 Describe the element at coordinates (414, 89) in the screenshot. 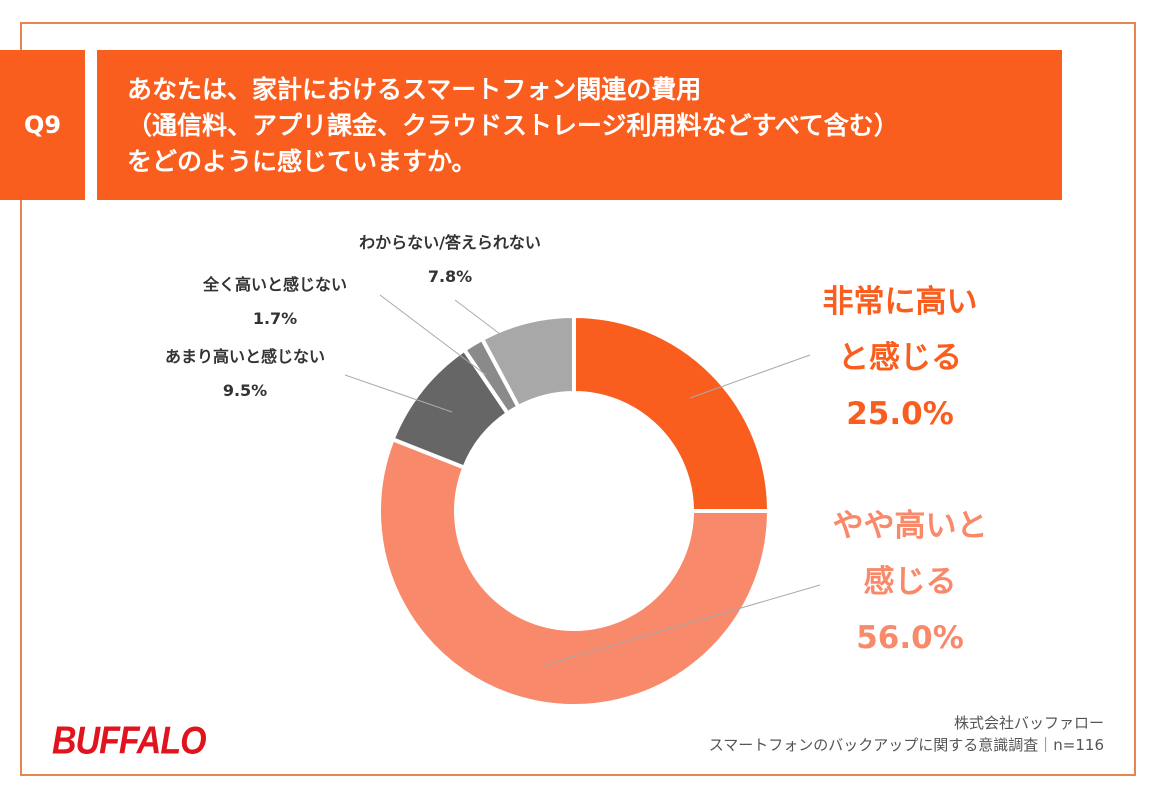

I see `question-line: あなたは、家計におけるスマートフォン関連の費用` at that location.